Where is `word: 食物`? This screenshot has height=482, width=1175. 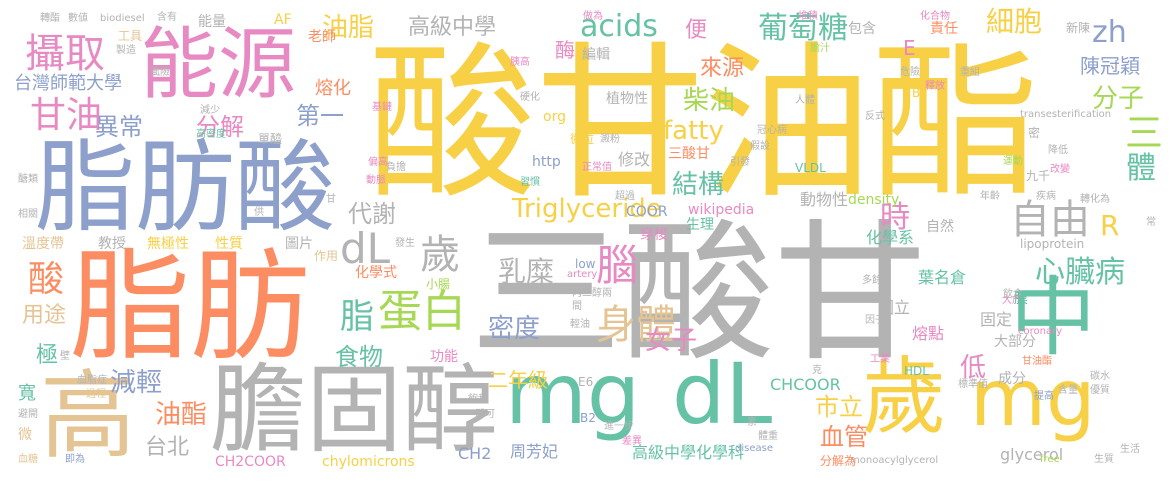
word: 食物 is located at coordinates (359, 357).